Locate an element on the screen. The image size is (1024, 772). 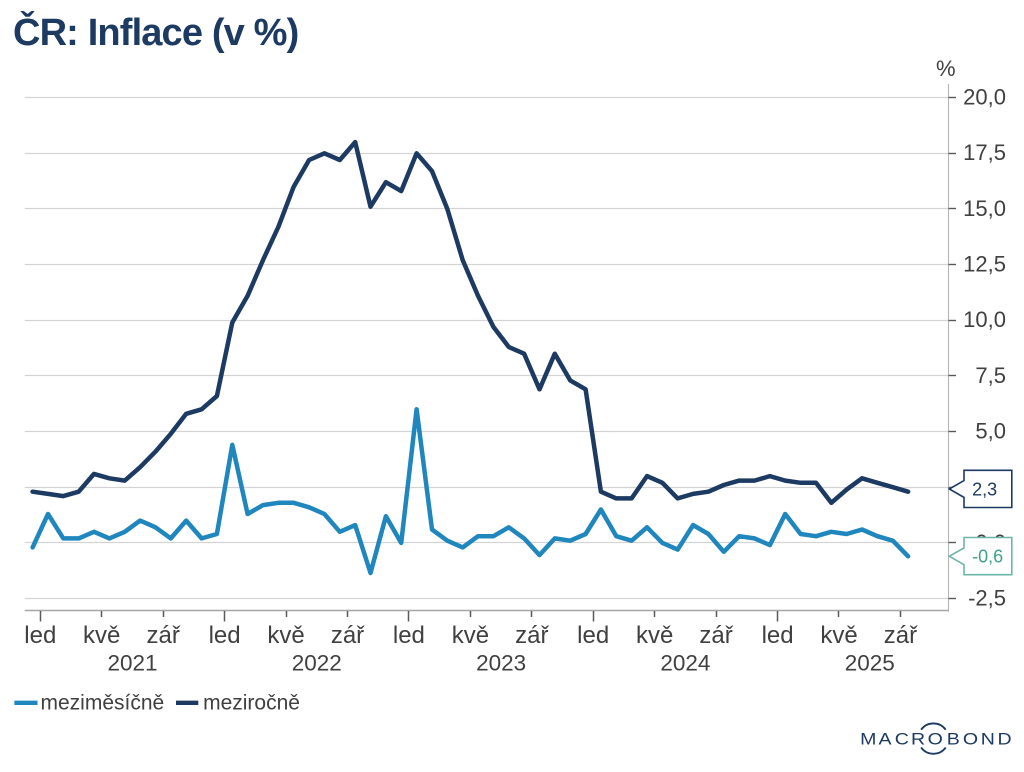
svg-text: meziročně is located at coordinates (251, 703).